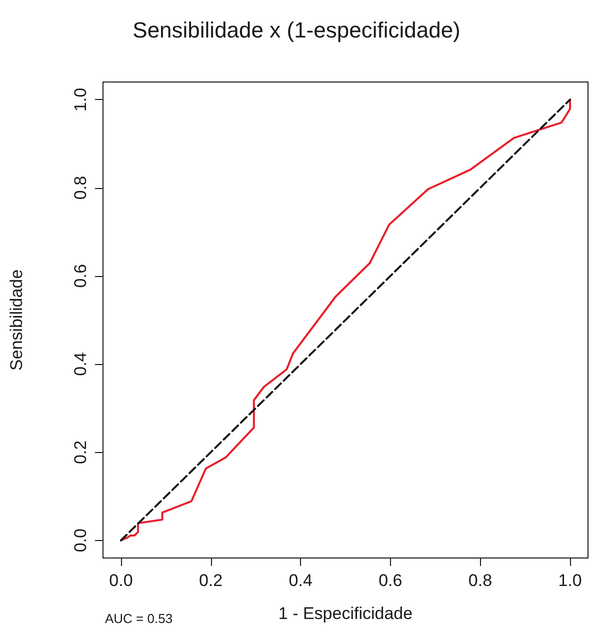  What do you see at coordinates (121, 580) in the screenshot?
I see `x-tick-label: 0.0` at bounding box center [121, 580].